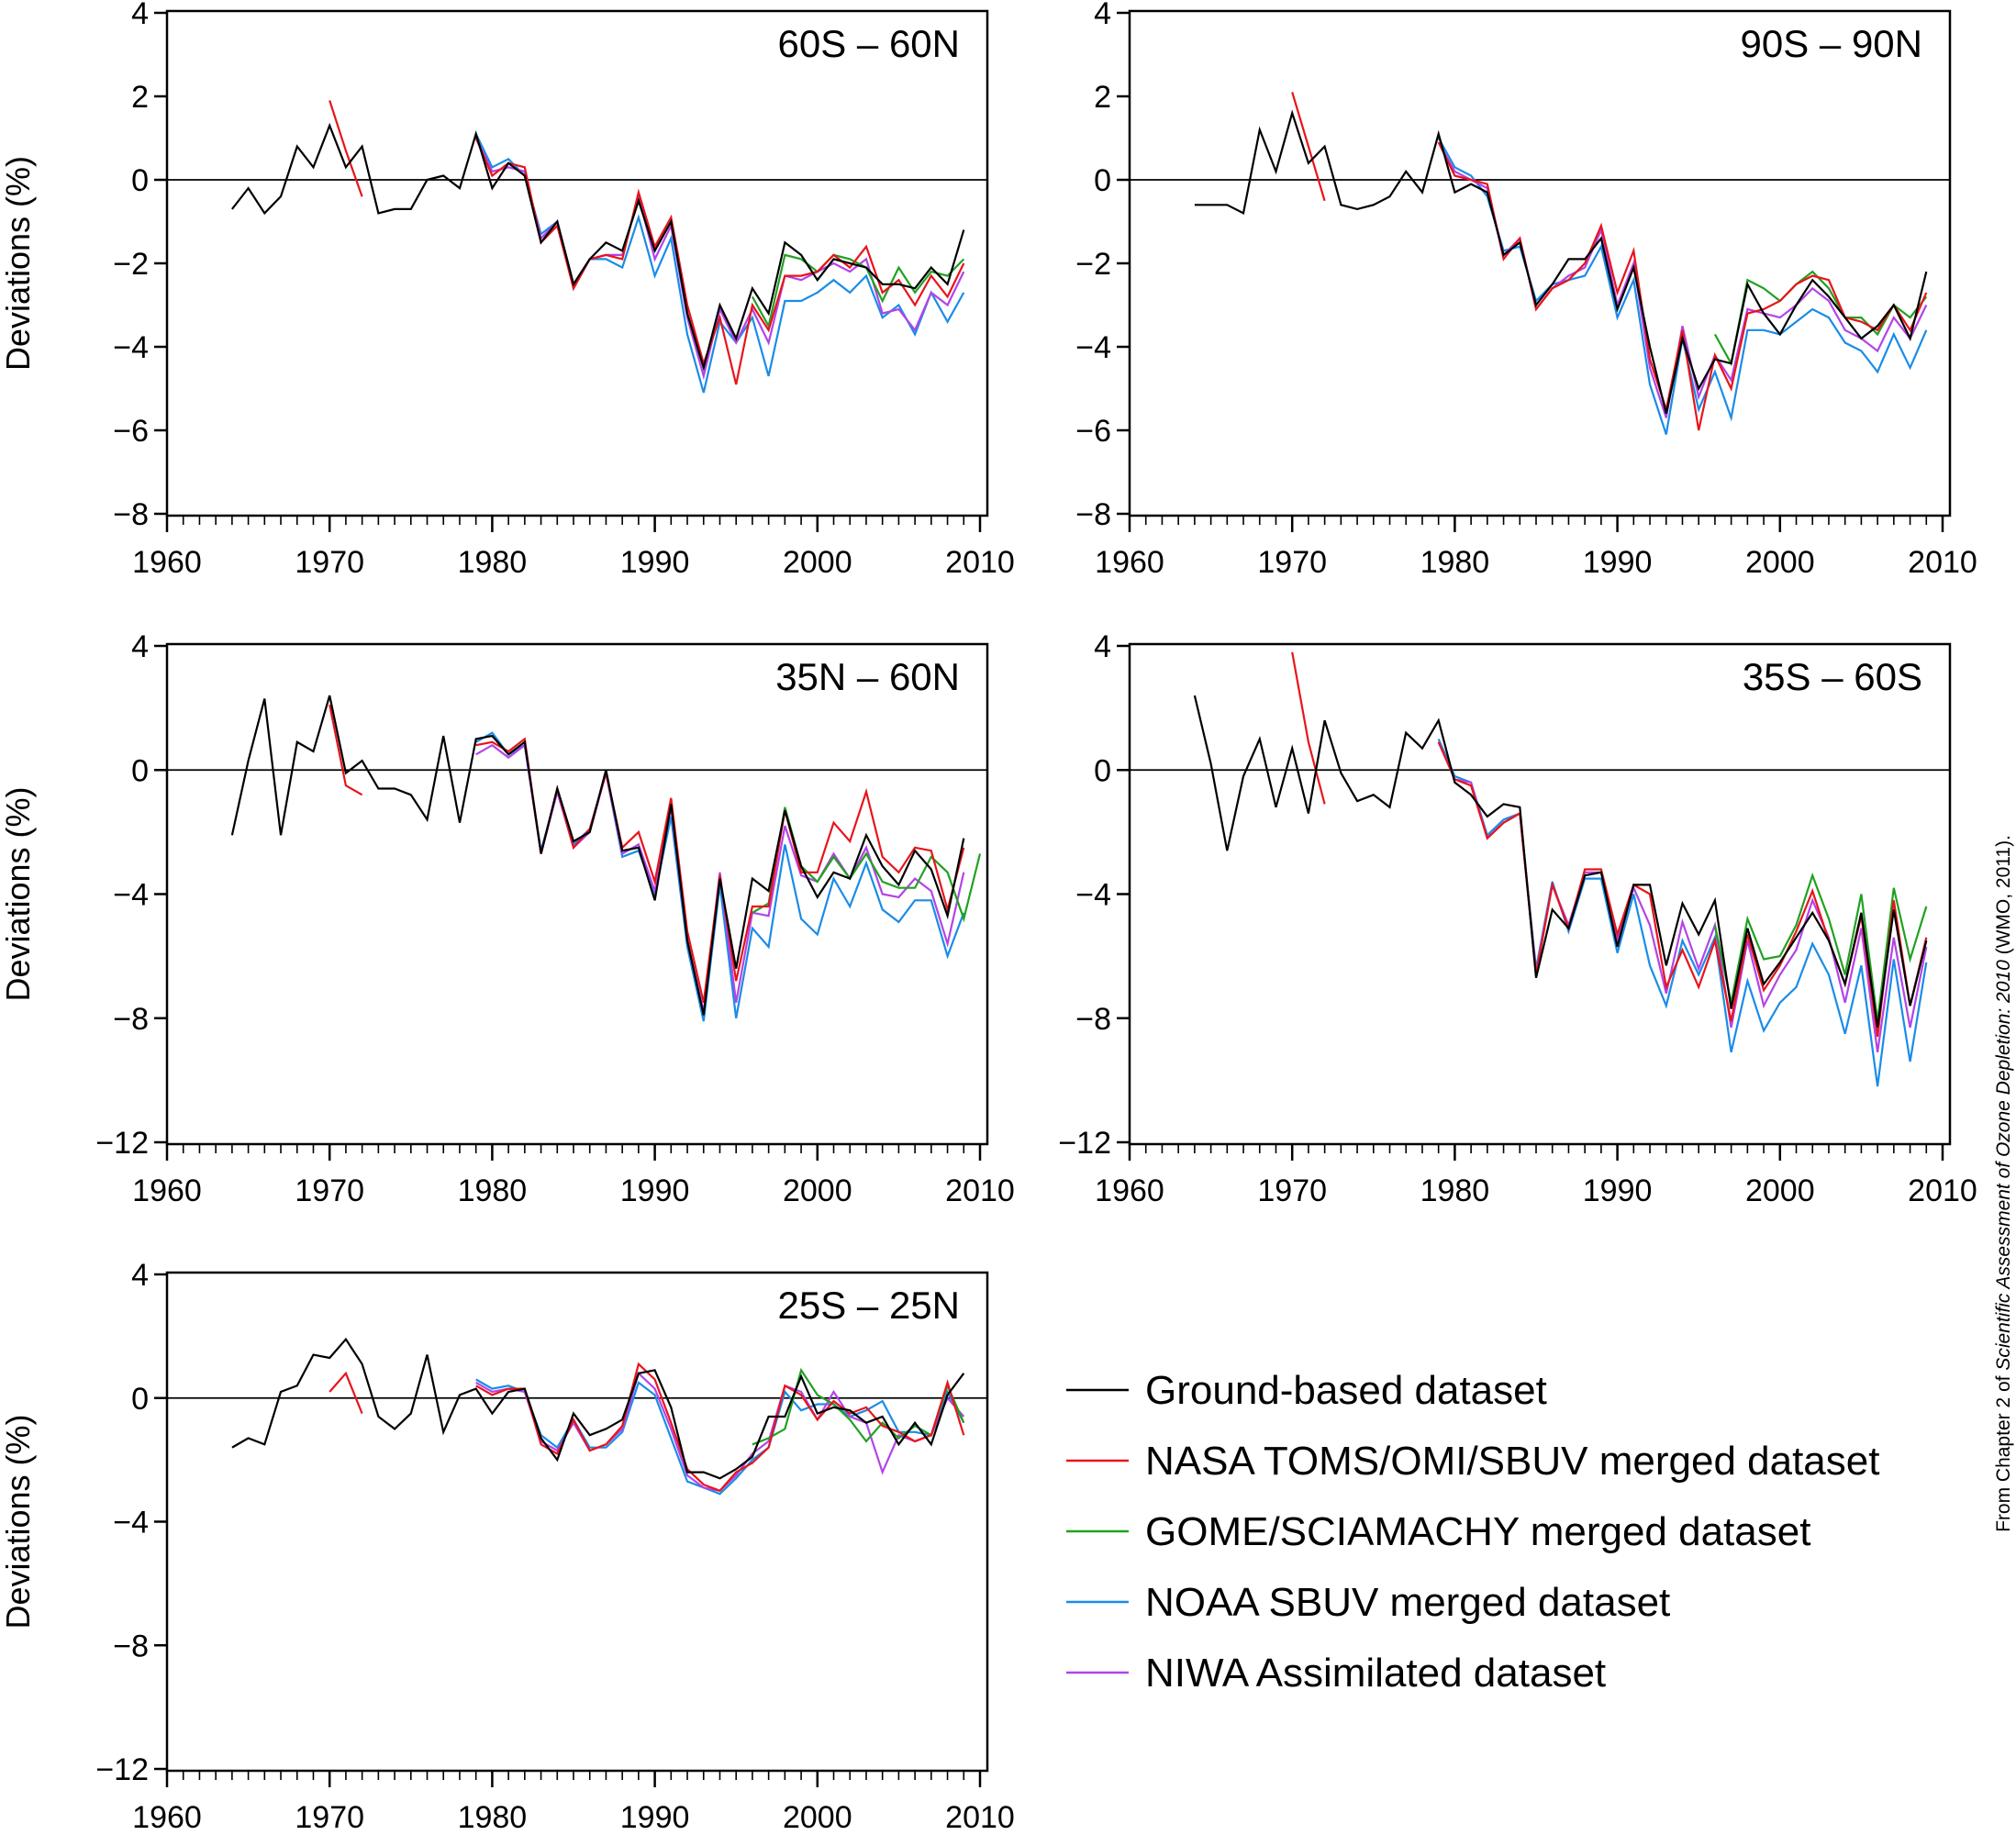 This screenshot has width=2016, height=1846. Describe the element at coordinates (1346, 1391) in the screenshot. I see `legend-label-ground: Ground-based dataset` at that location.